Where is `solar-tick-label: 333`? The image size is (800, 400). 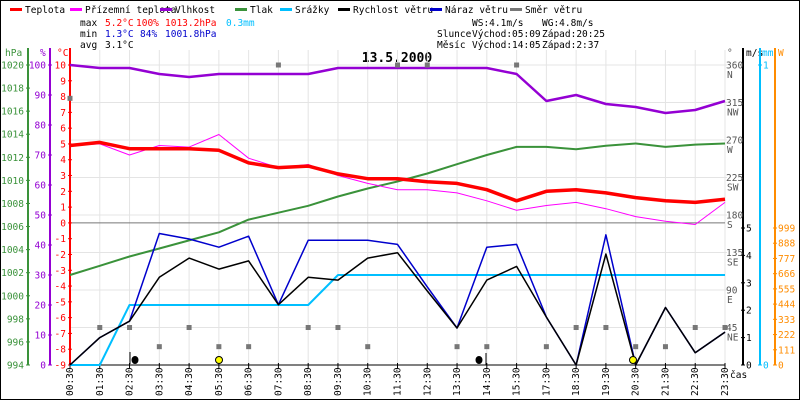 solar-tick-label: 333 is located at coordinates (786, 320).